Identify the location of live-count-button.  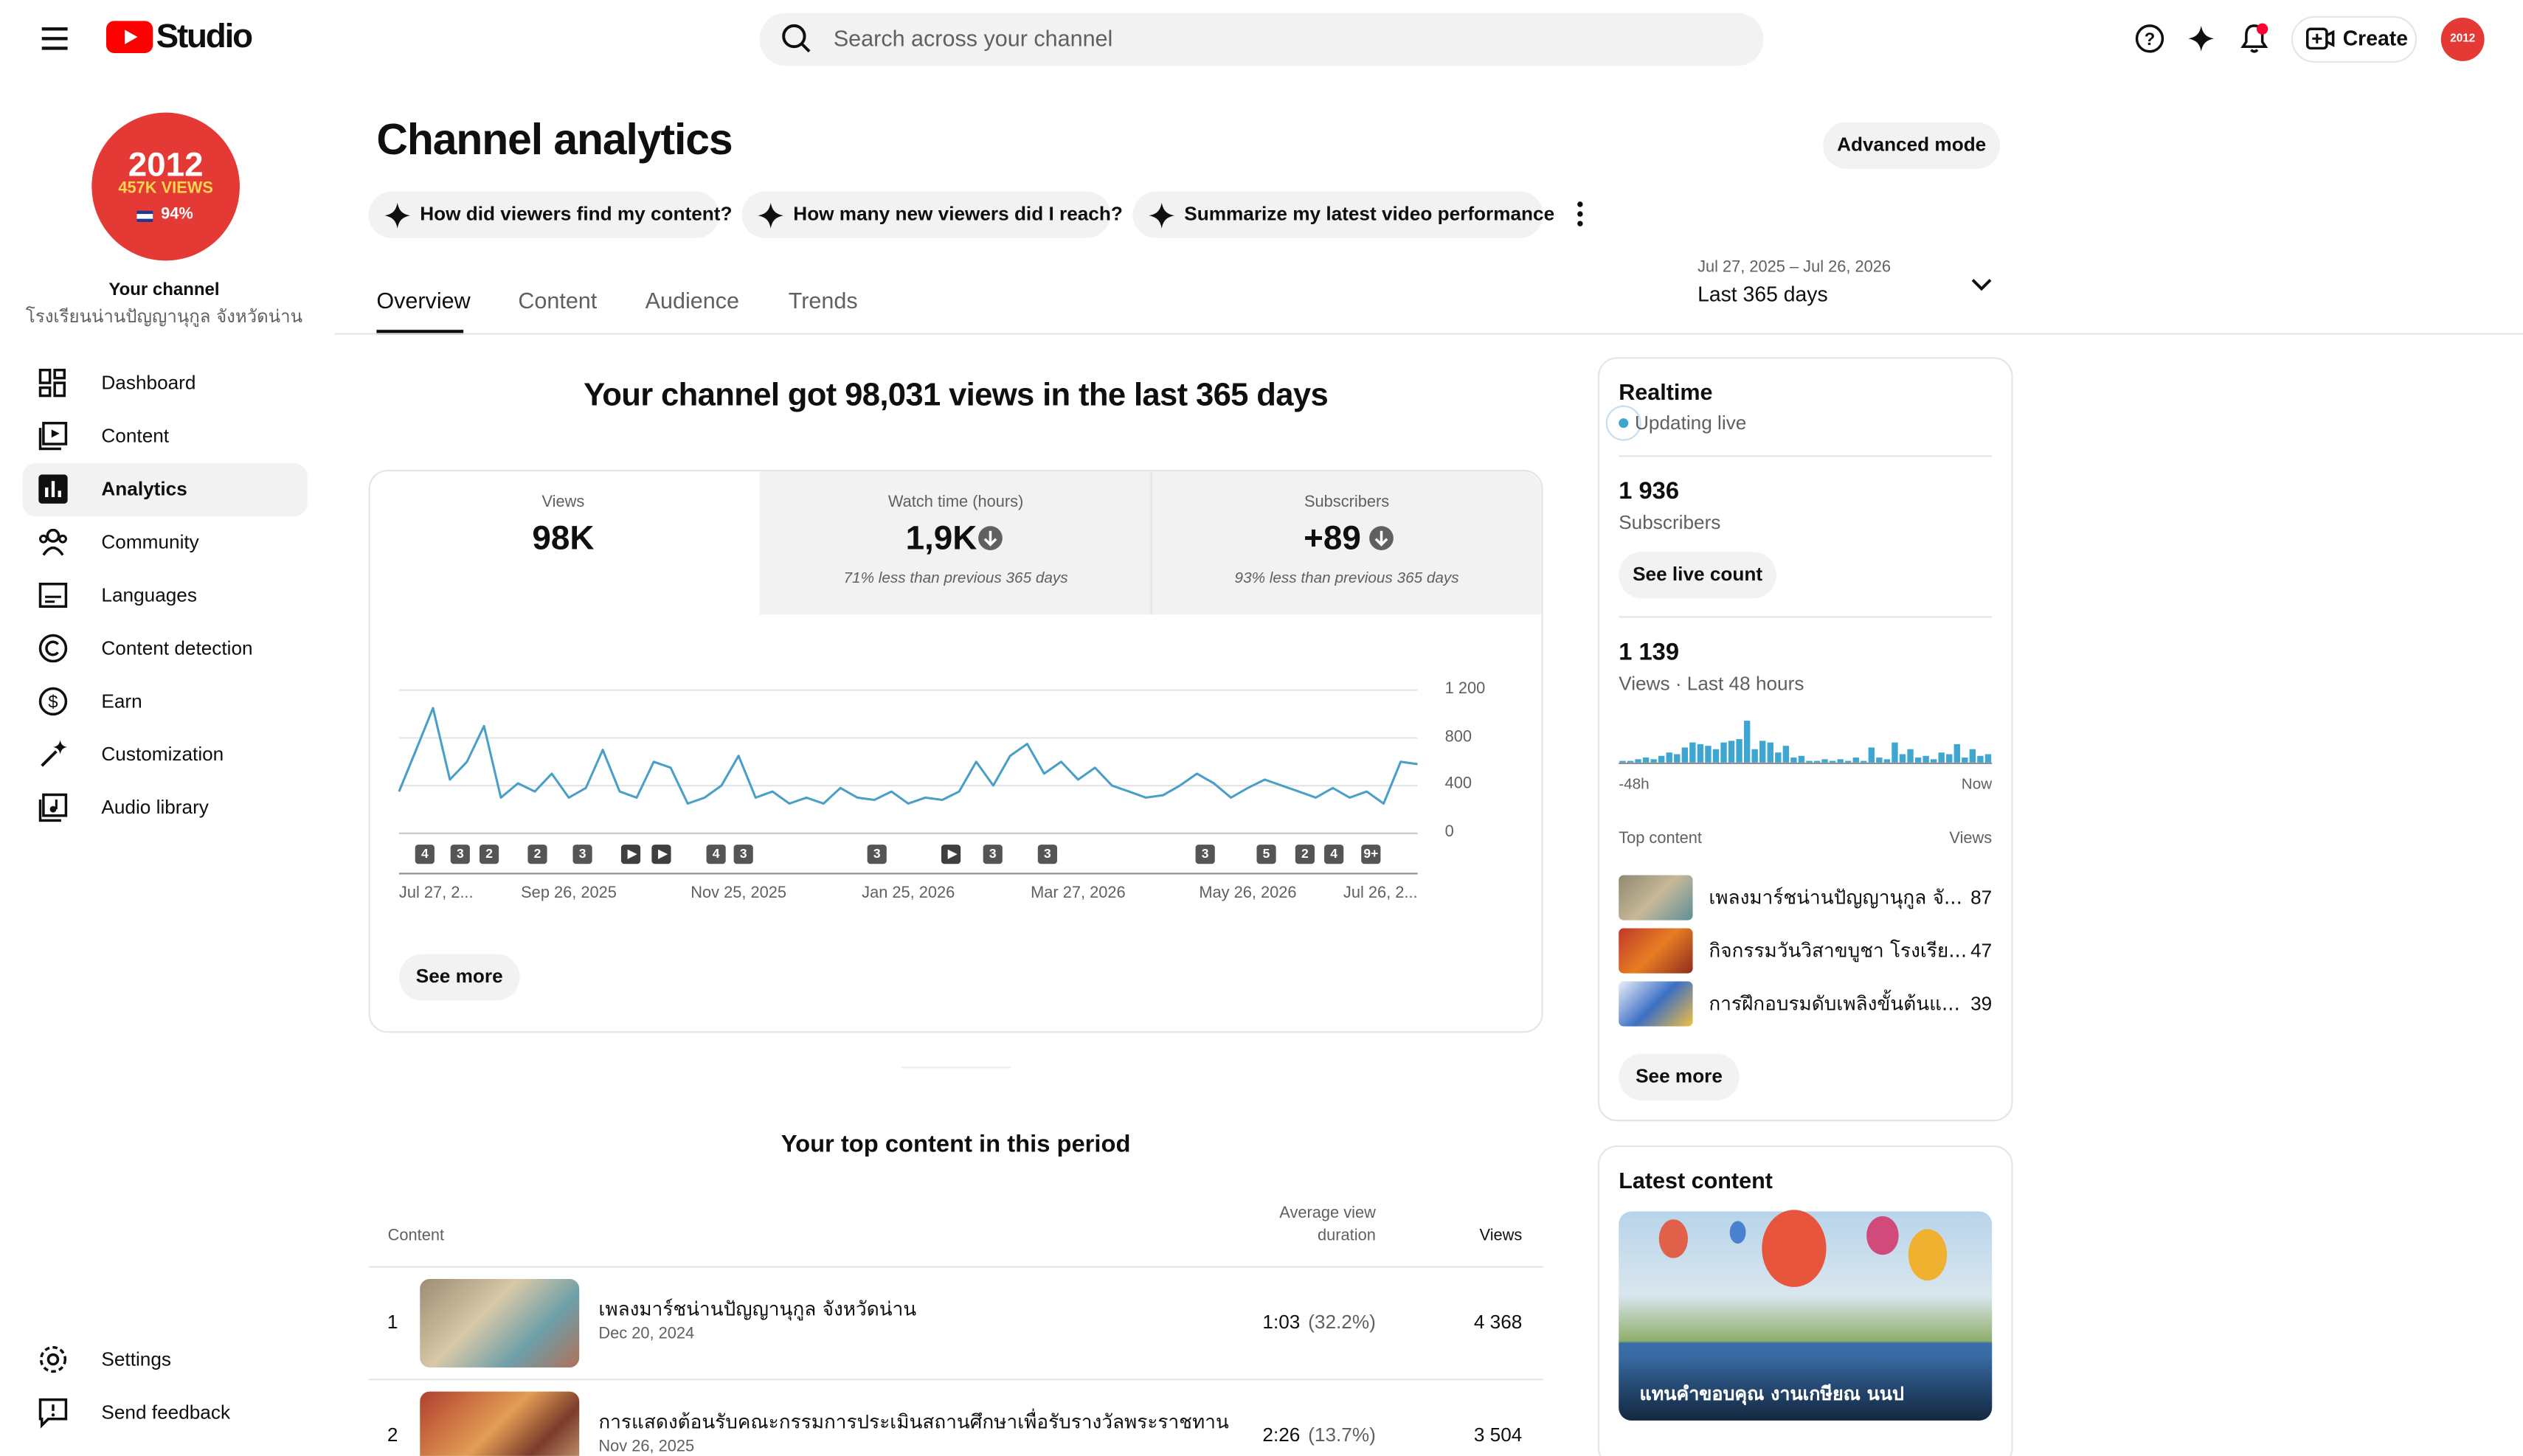
(1697, 575).